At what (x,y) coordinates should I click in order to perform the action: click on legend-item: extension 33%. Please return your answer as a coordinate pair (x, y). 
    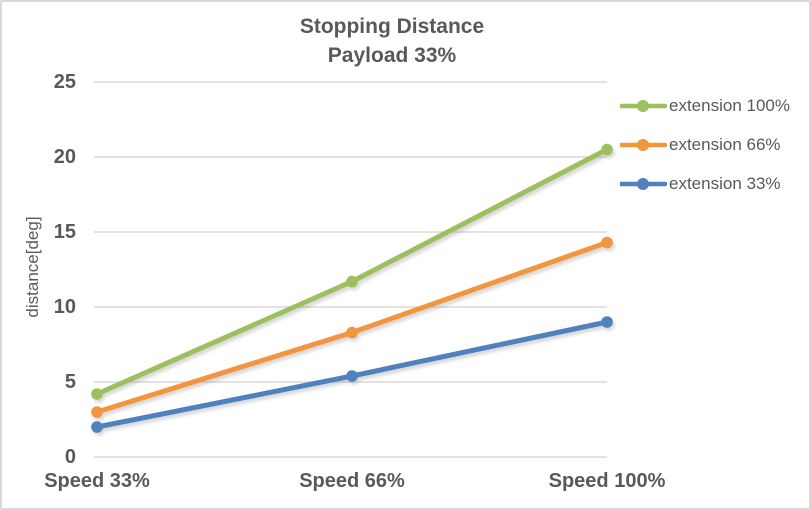
    Looking at the image, I should click on (705, 183).